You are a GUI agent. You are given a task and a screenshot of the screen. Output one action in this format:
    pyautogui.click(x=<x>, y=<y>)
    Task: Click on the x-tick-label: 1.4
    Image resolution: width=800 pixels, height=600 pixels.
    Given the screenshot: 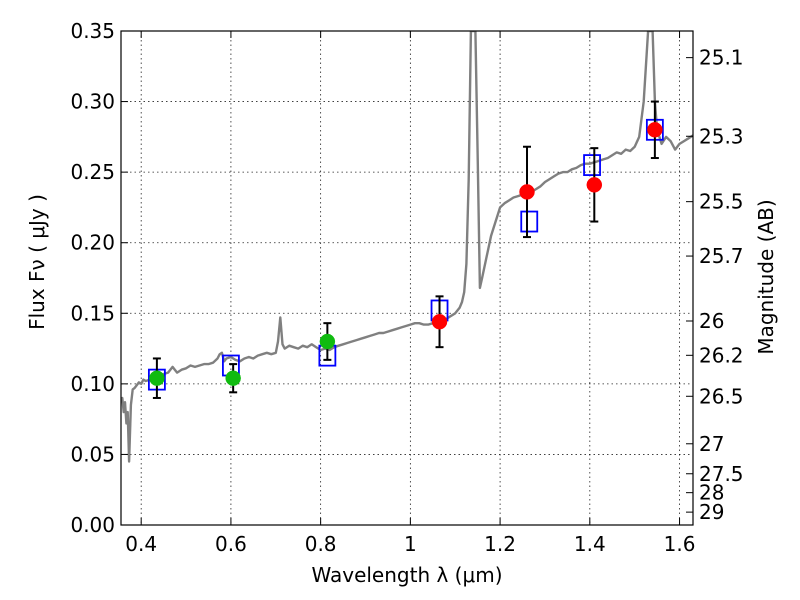 What is the action you would take?
    pyautogui.click(x=590, y=544)
    